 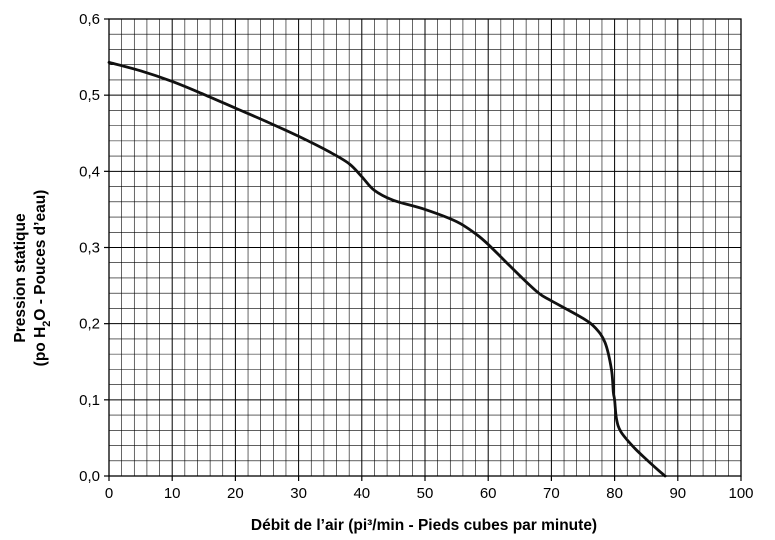 What do you see at coordinates (89, 171) in the screenshot?
I see `y-tick-label: 0,4` at bounding box center [89, 171].